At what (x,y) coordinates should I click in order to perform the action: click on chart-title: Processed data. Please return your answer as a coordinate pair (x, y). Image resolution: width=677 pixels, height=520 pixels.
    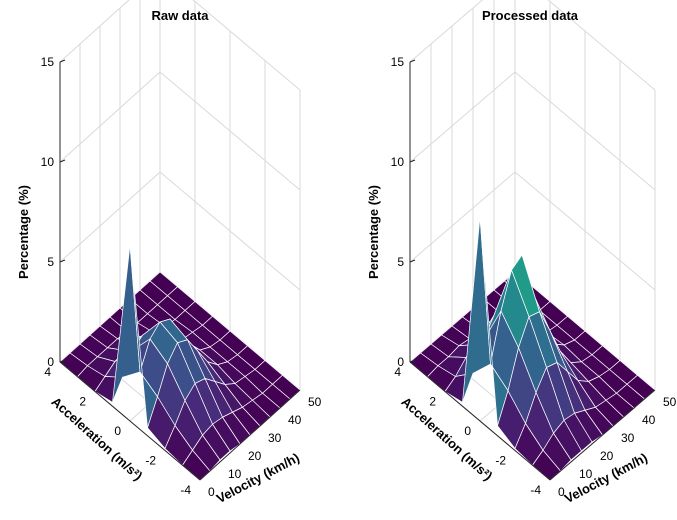
    Looking at the image, I should click on (530, 15).